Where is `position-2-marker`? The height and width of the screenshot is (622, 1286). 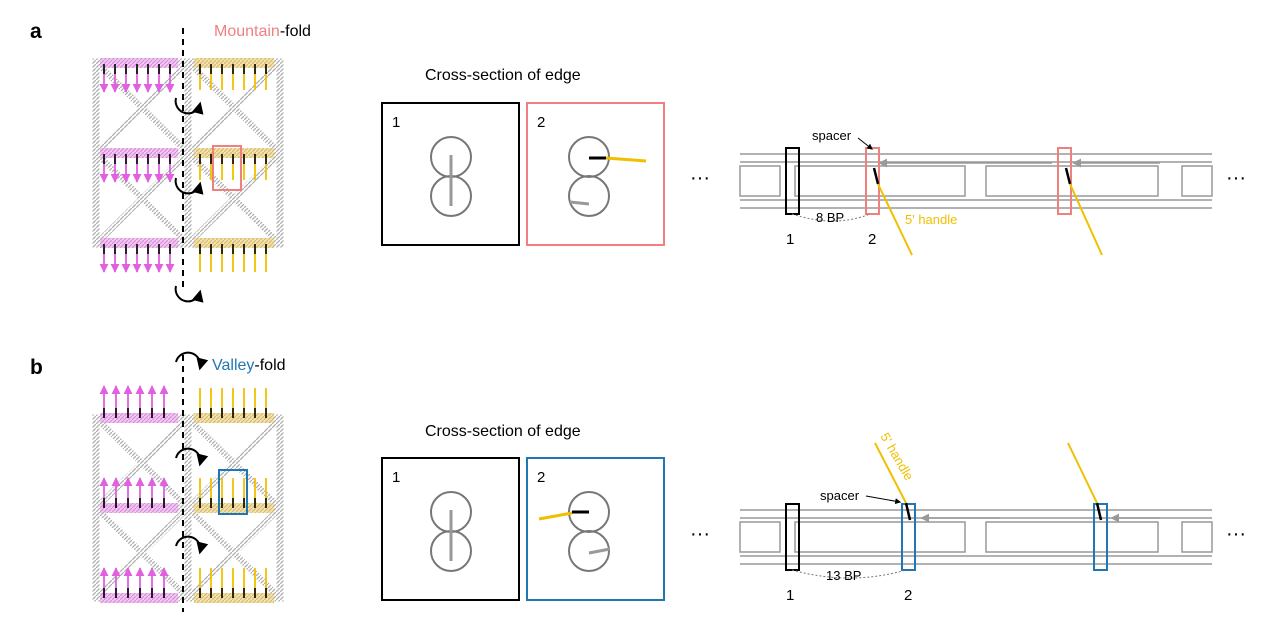 position-2-marker is located at coordinates (1064, 181).